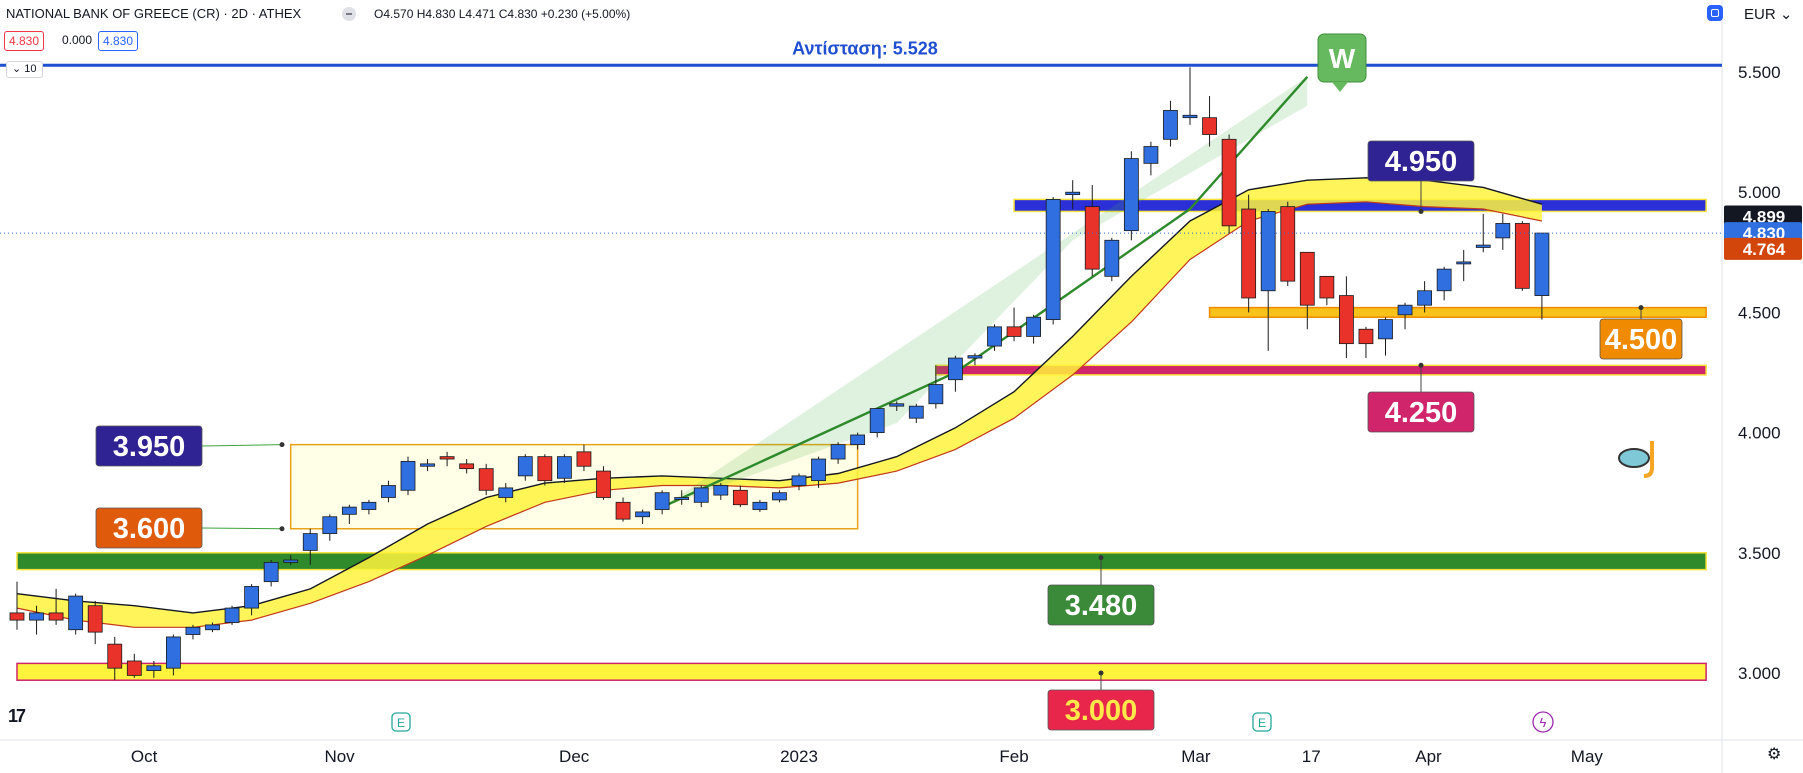 This screenshot has height=773, width=1803. Describe the element at coordinates (24, 69) in the screenshot. I see `volume-toggle: ⌄ 10` at that location.